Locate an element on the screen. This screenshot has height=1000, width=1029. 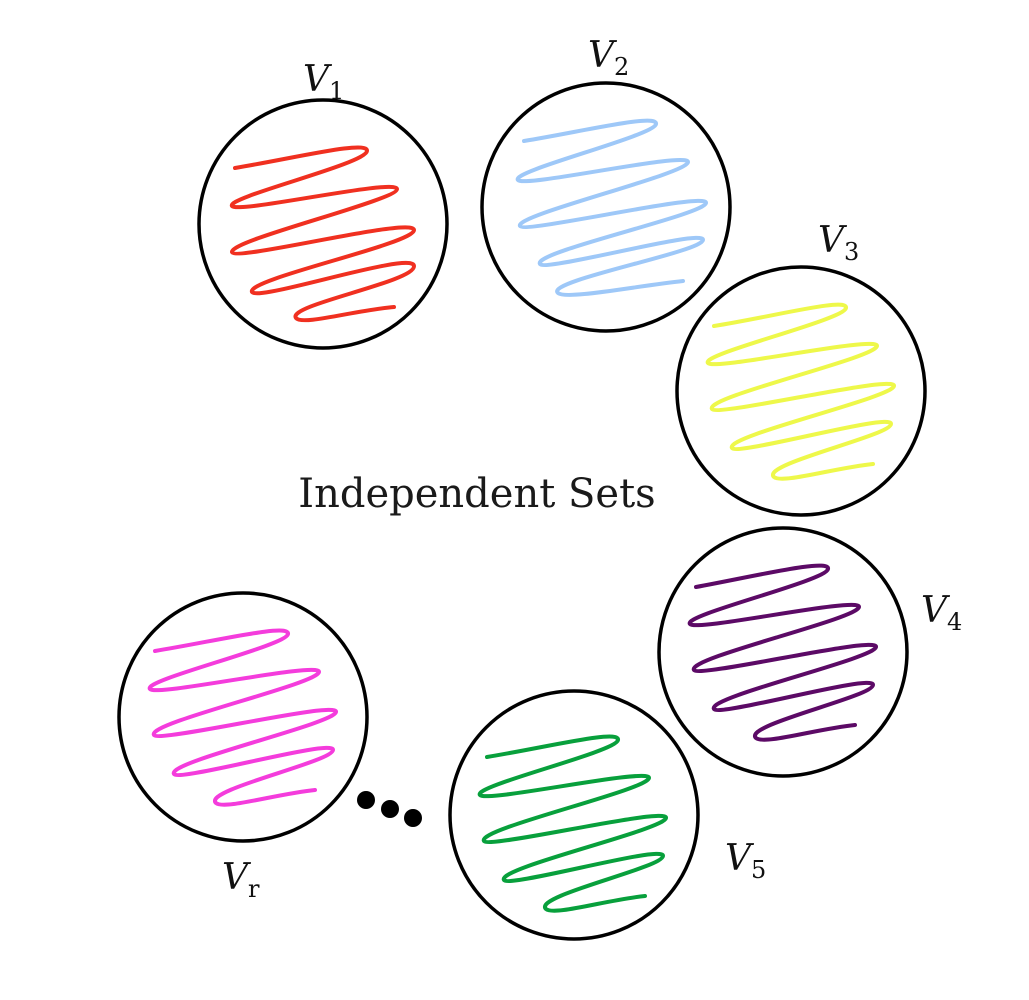
set-v2: V2 is located at coordinates (606, 184).